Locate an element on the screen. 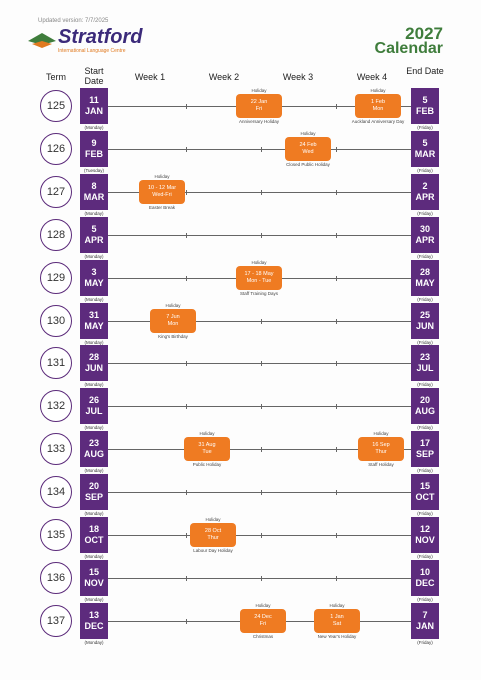  end-month: JAN is located at coordinates (424, 625).